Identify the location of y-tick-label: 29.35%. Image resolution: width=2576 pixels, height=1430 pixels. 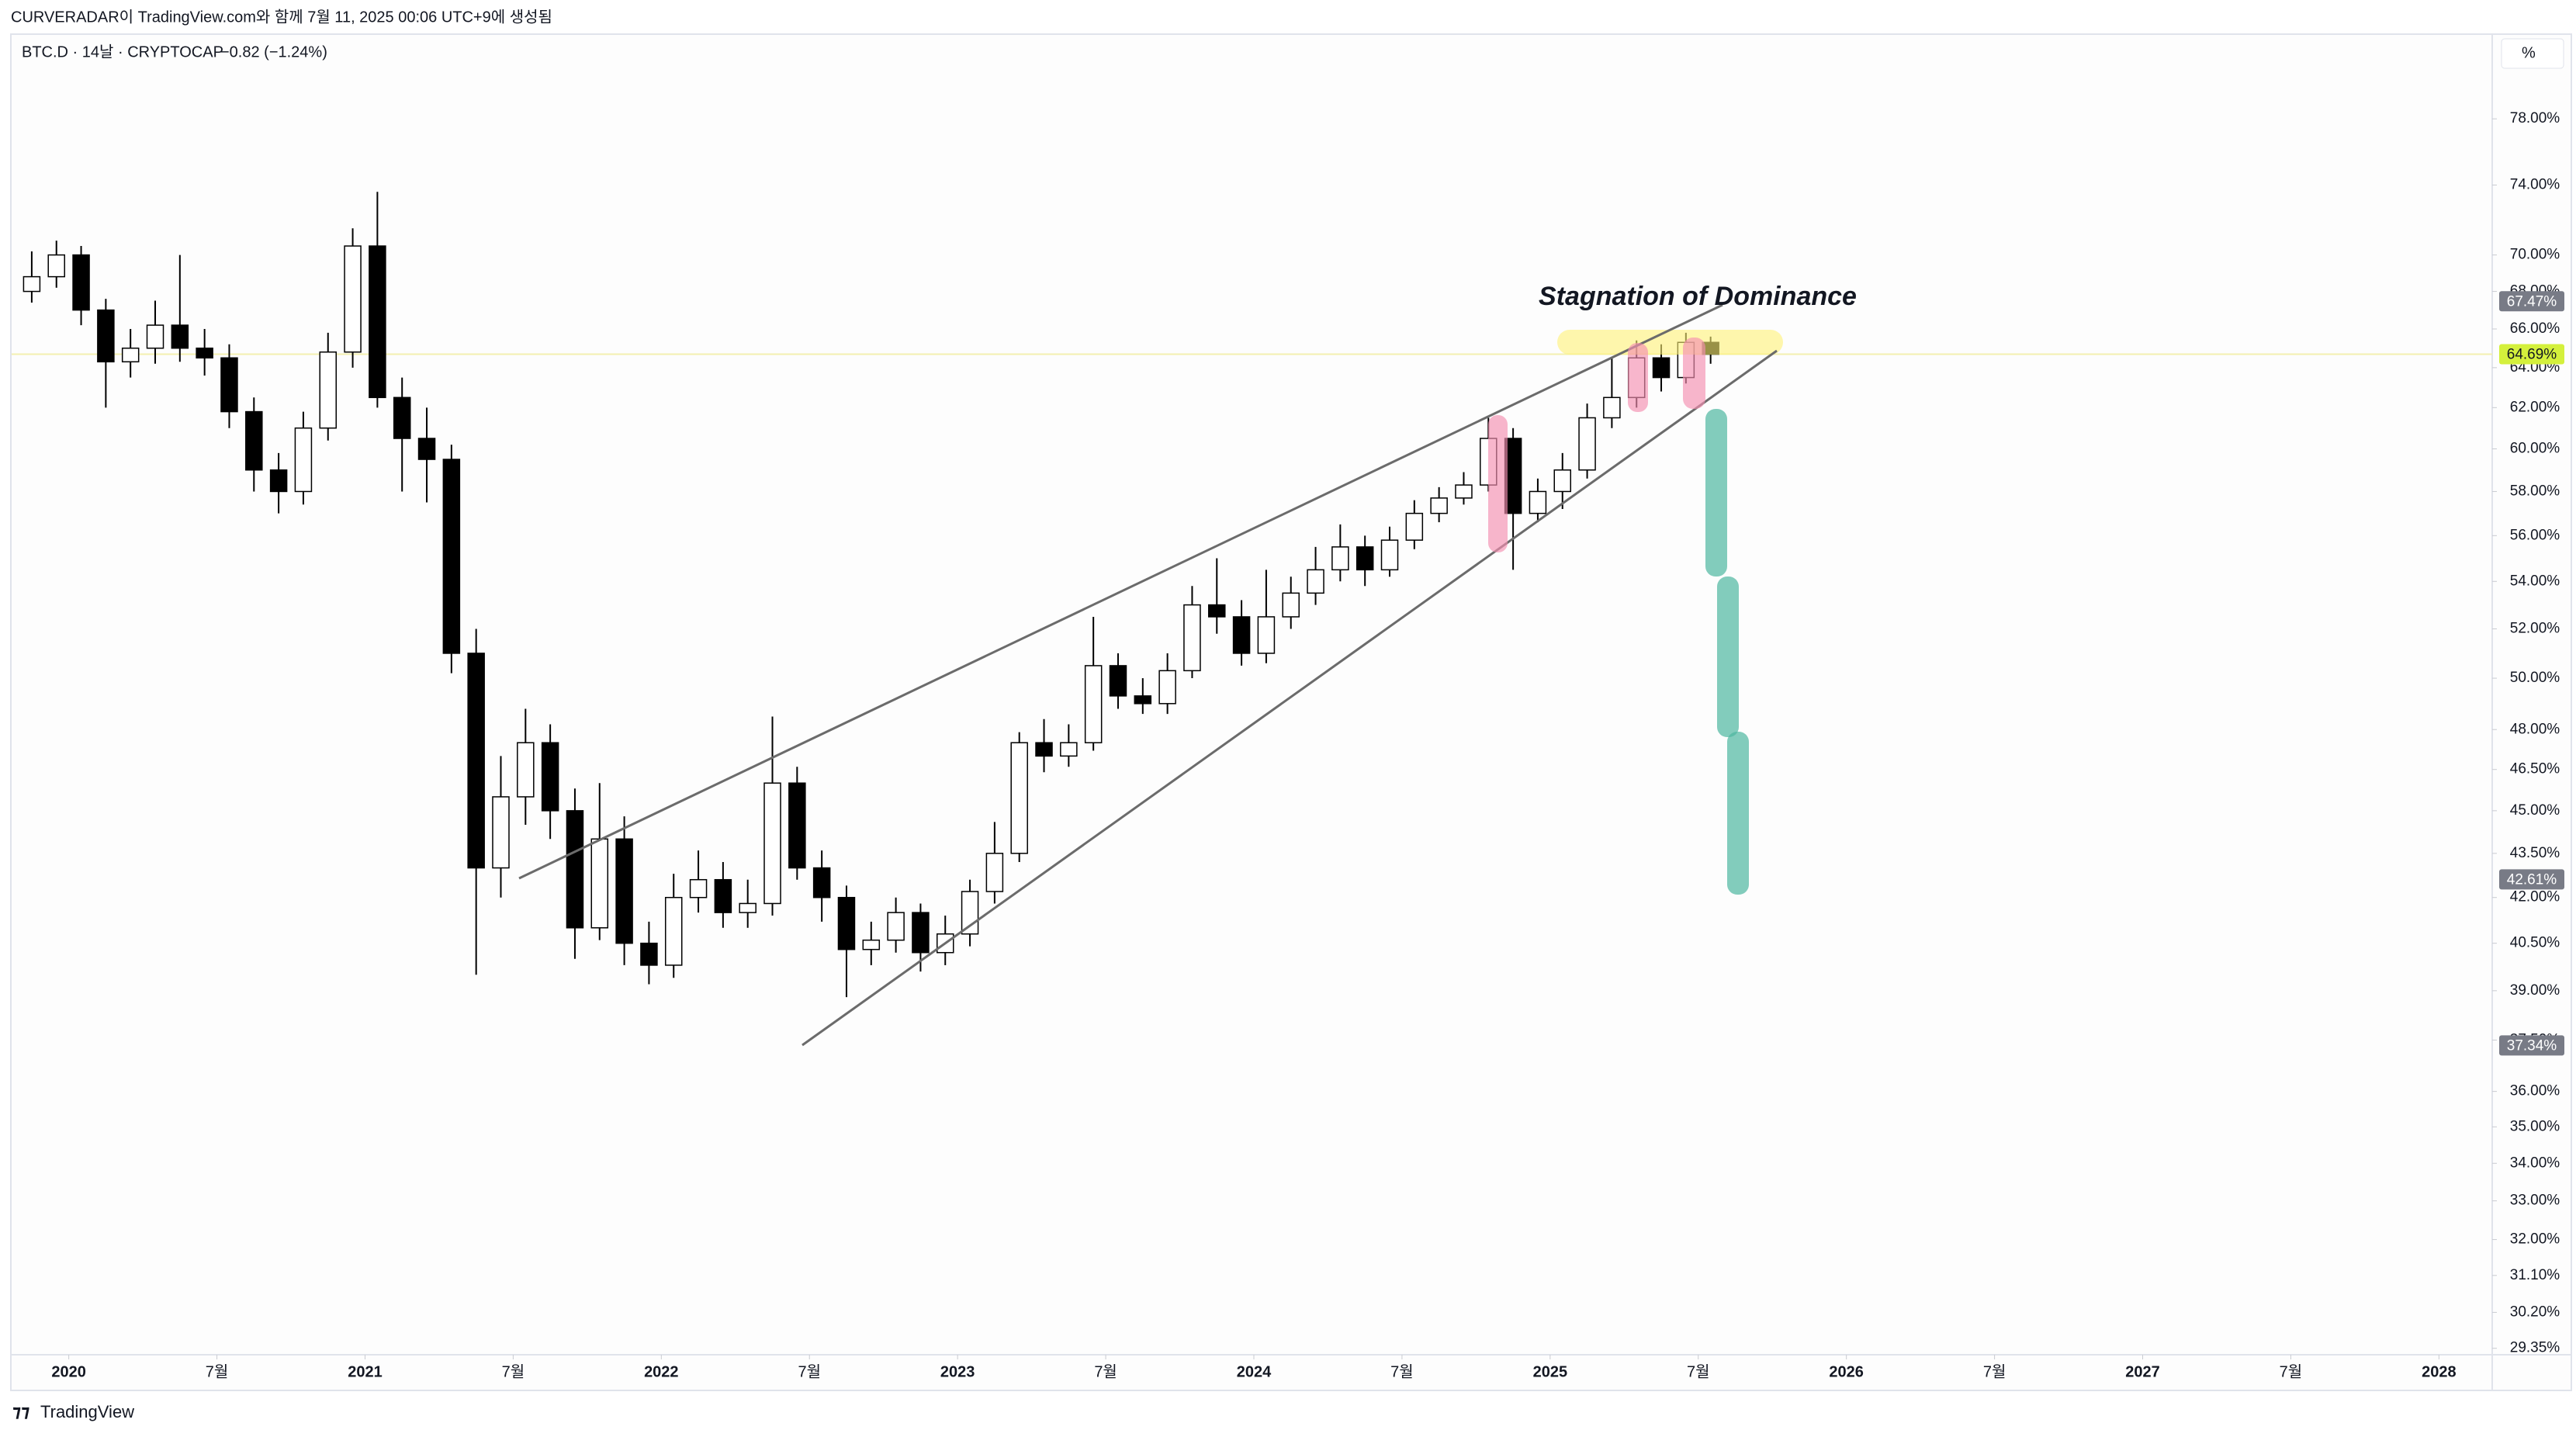
(2535, 1348).